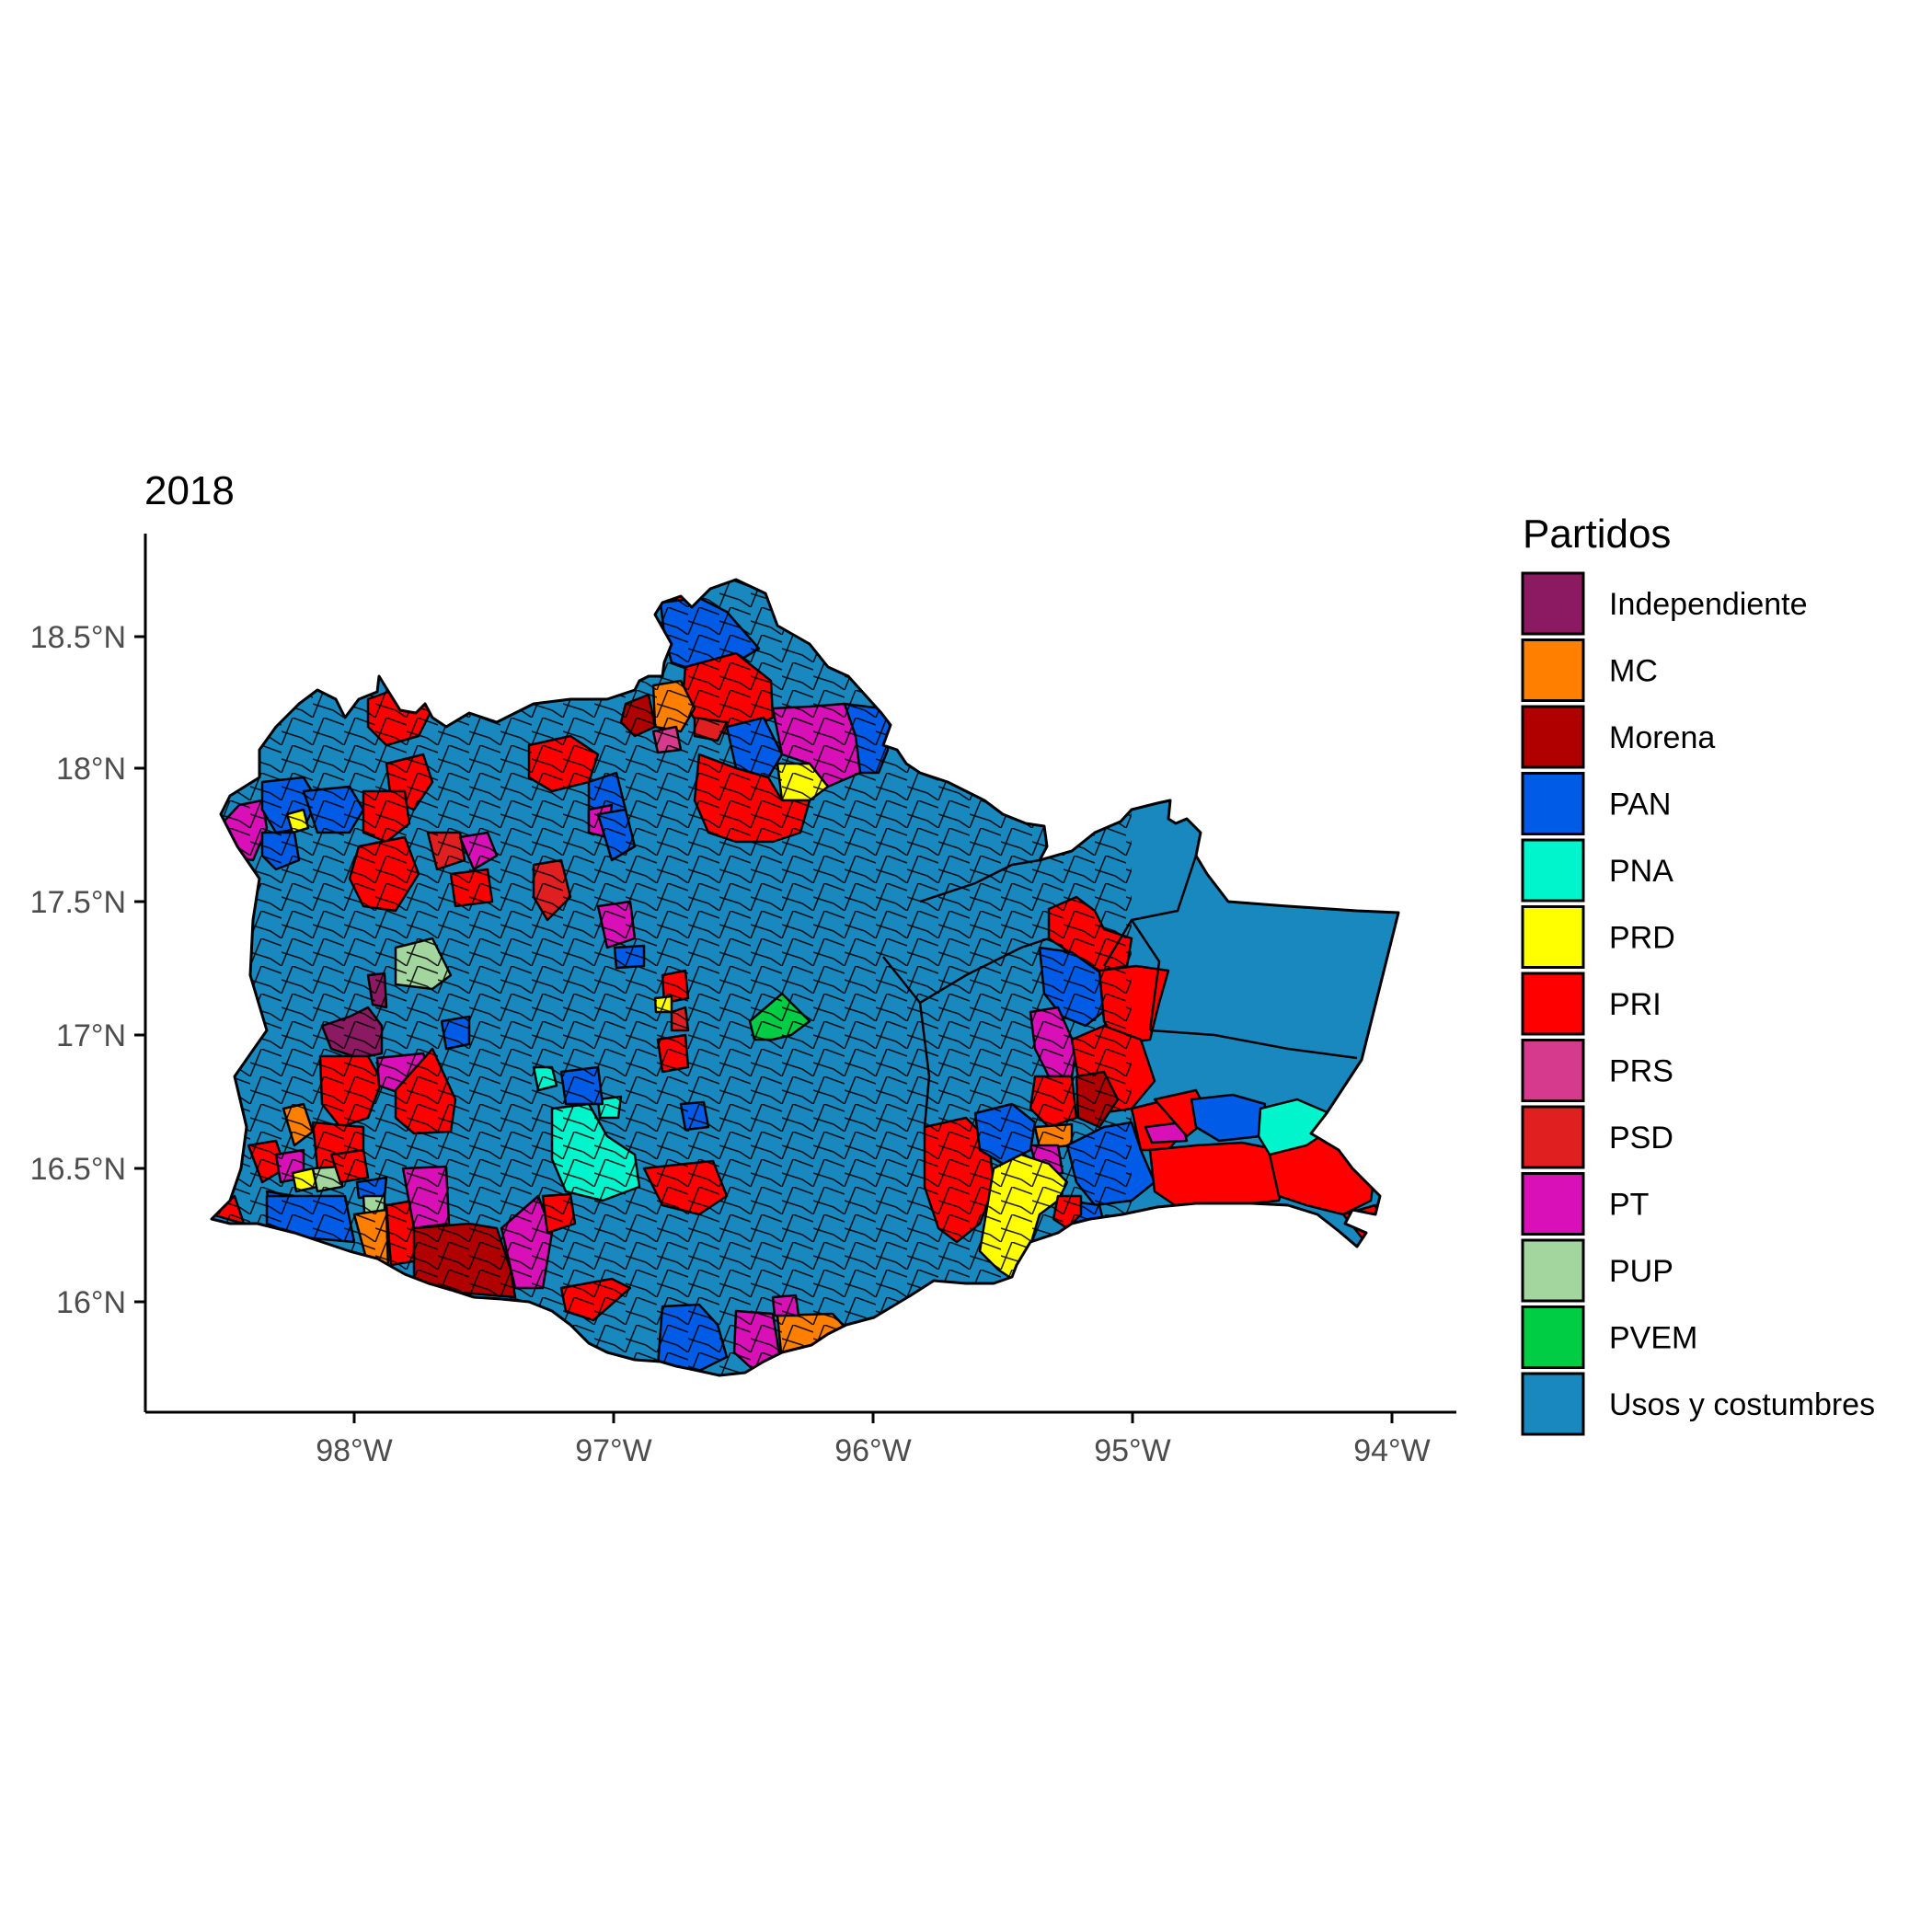 This screenshot has height=1932, width=1932. What do you see at coordinates (1553, 1204) in the screenshot?
I see `legend-swatch-pt` at bounding box center [1553, 1204].